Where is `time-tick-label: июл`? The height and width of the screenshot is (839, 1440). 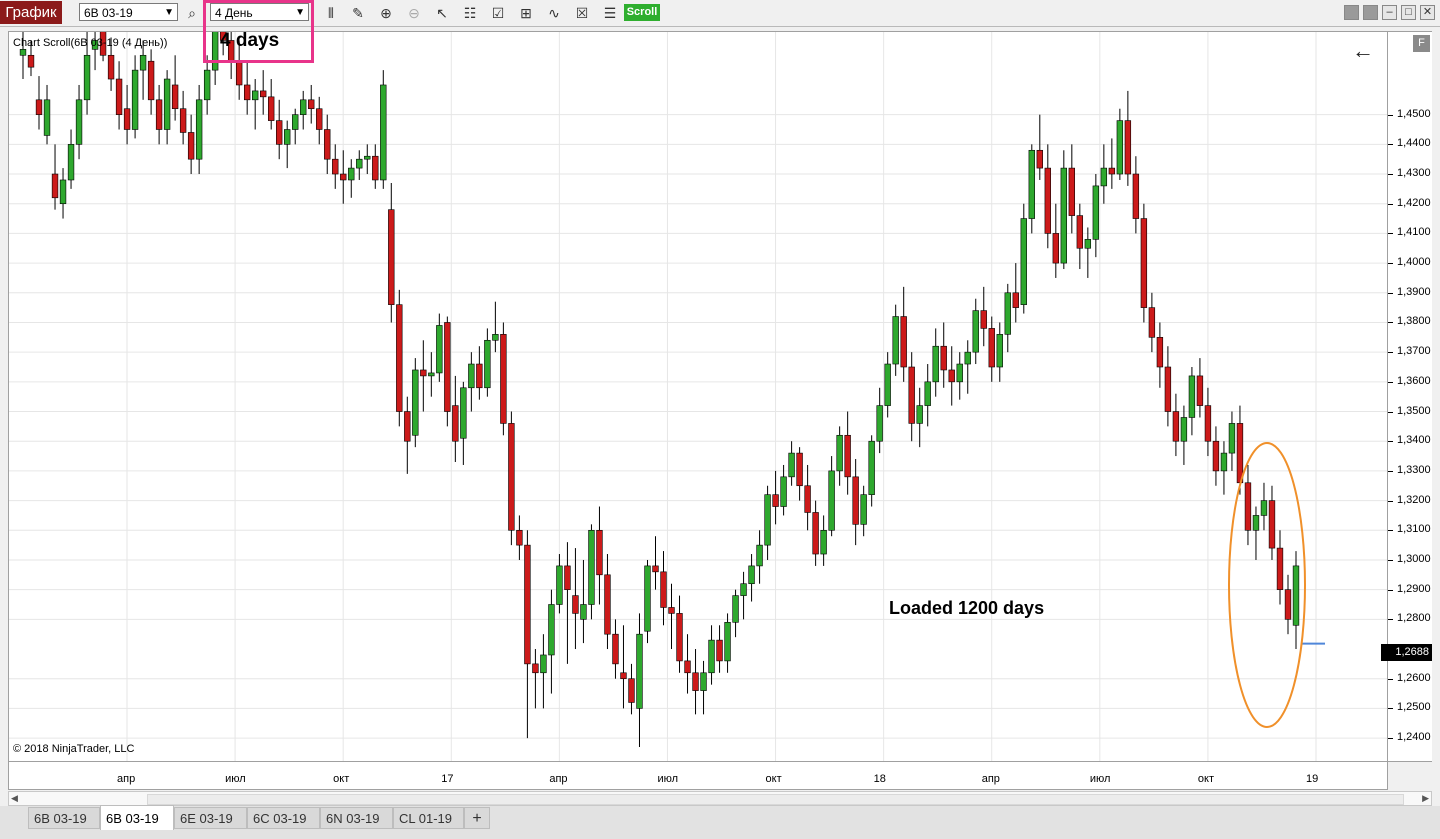
time-tick-label: июл is located at coordinates (1100, 779).